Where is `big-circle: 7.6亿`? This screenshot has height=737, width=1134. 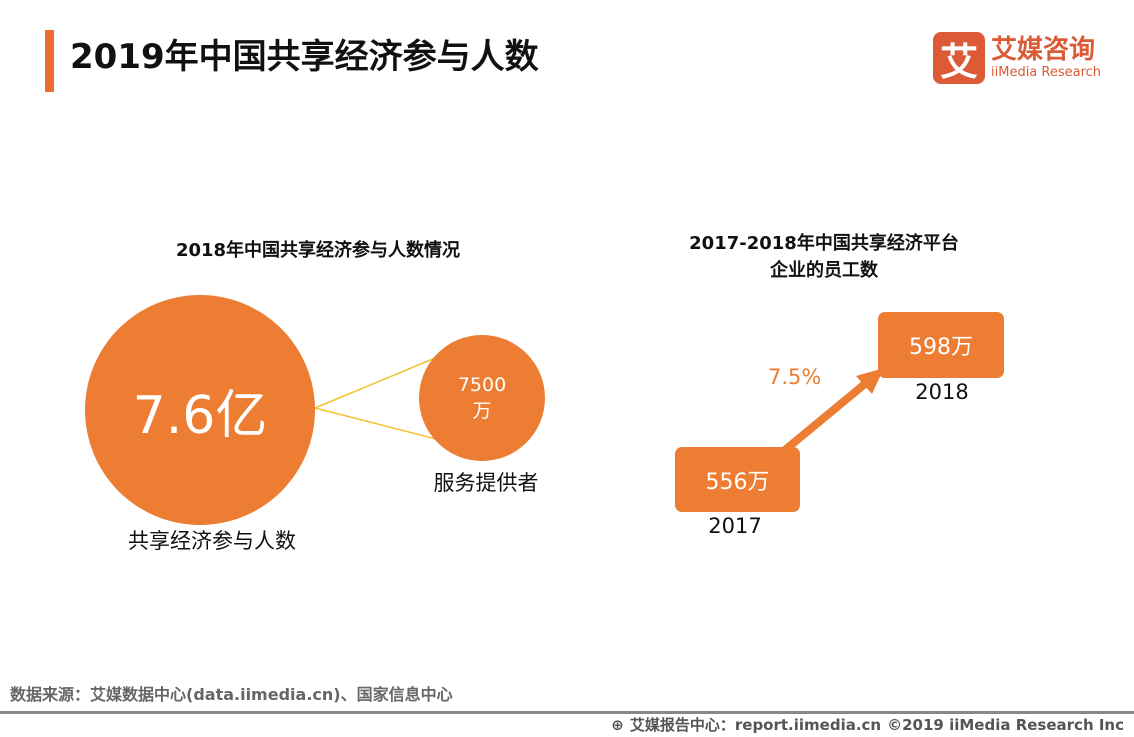
big-circle: 7.6亿 is located at coordinates (200, 410).